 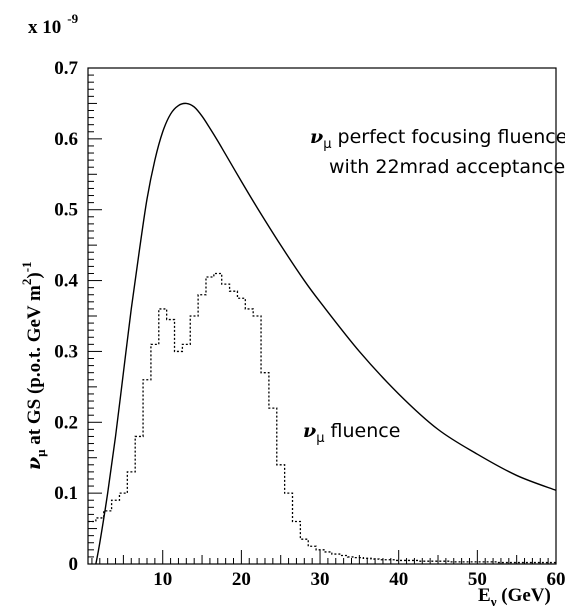 What do you see at coordinates (66, 351) in the screenshot?
I see `y-tick-label: 0.3` at bounding box center [66, 351].